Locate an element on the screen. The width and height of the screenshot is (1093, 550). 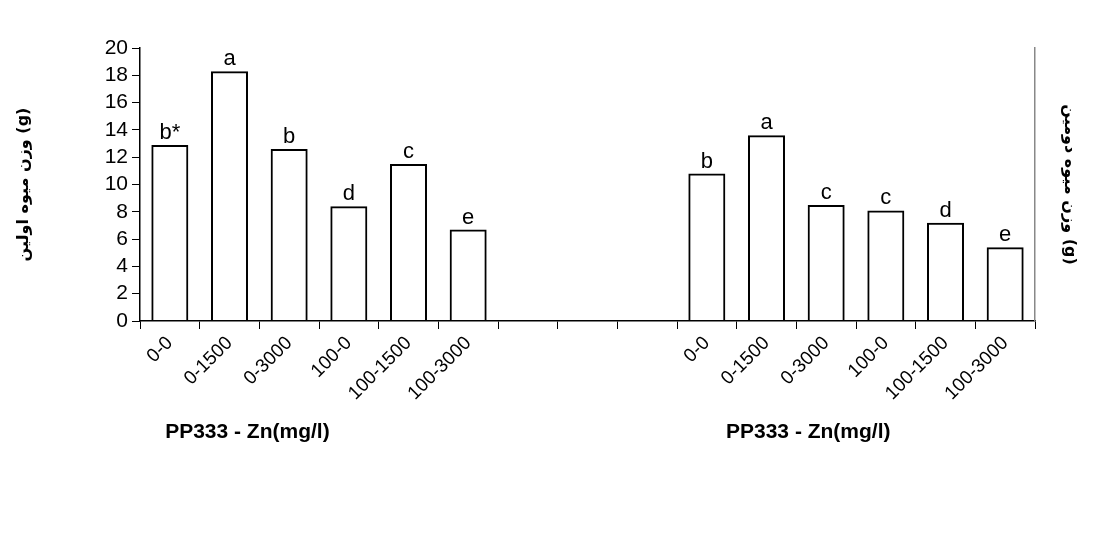
y-tick-label: 10 is located at coordinates (116, 183).